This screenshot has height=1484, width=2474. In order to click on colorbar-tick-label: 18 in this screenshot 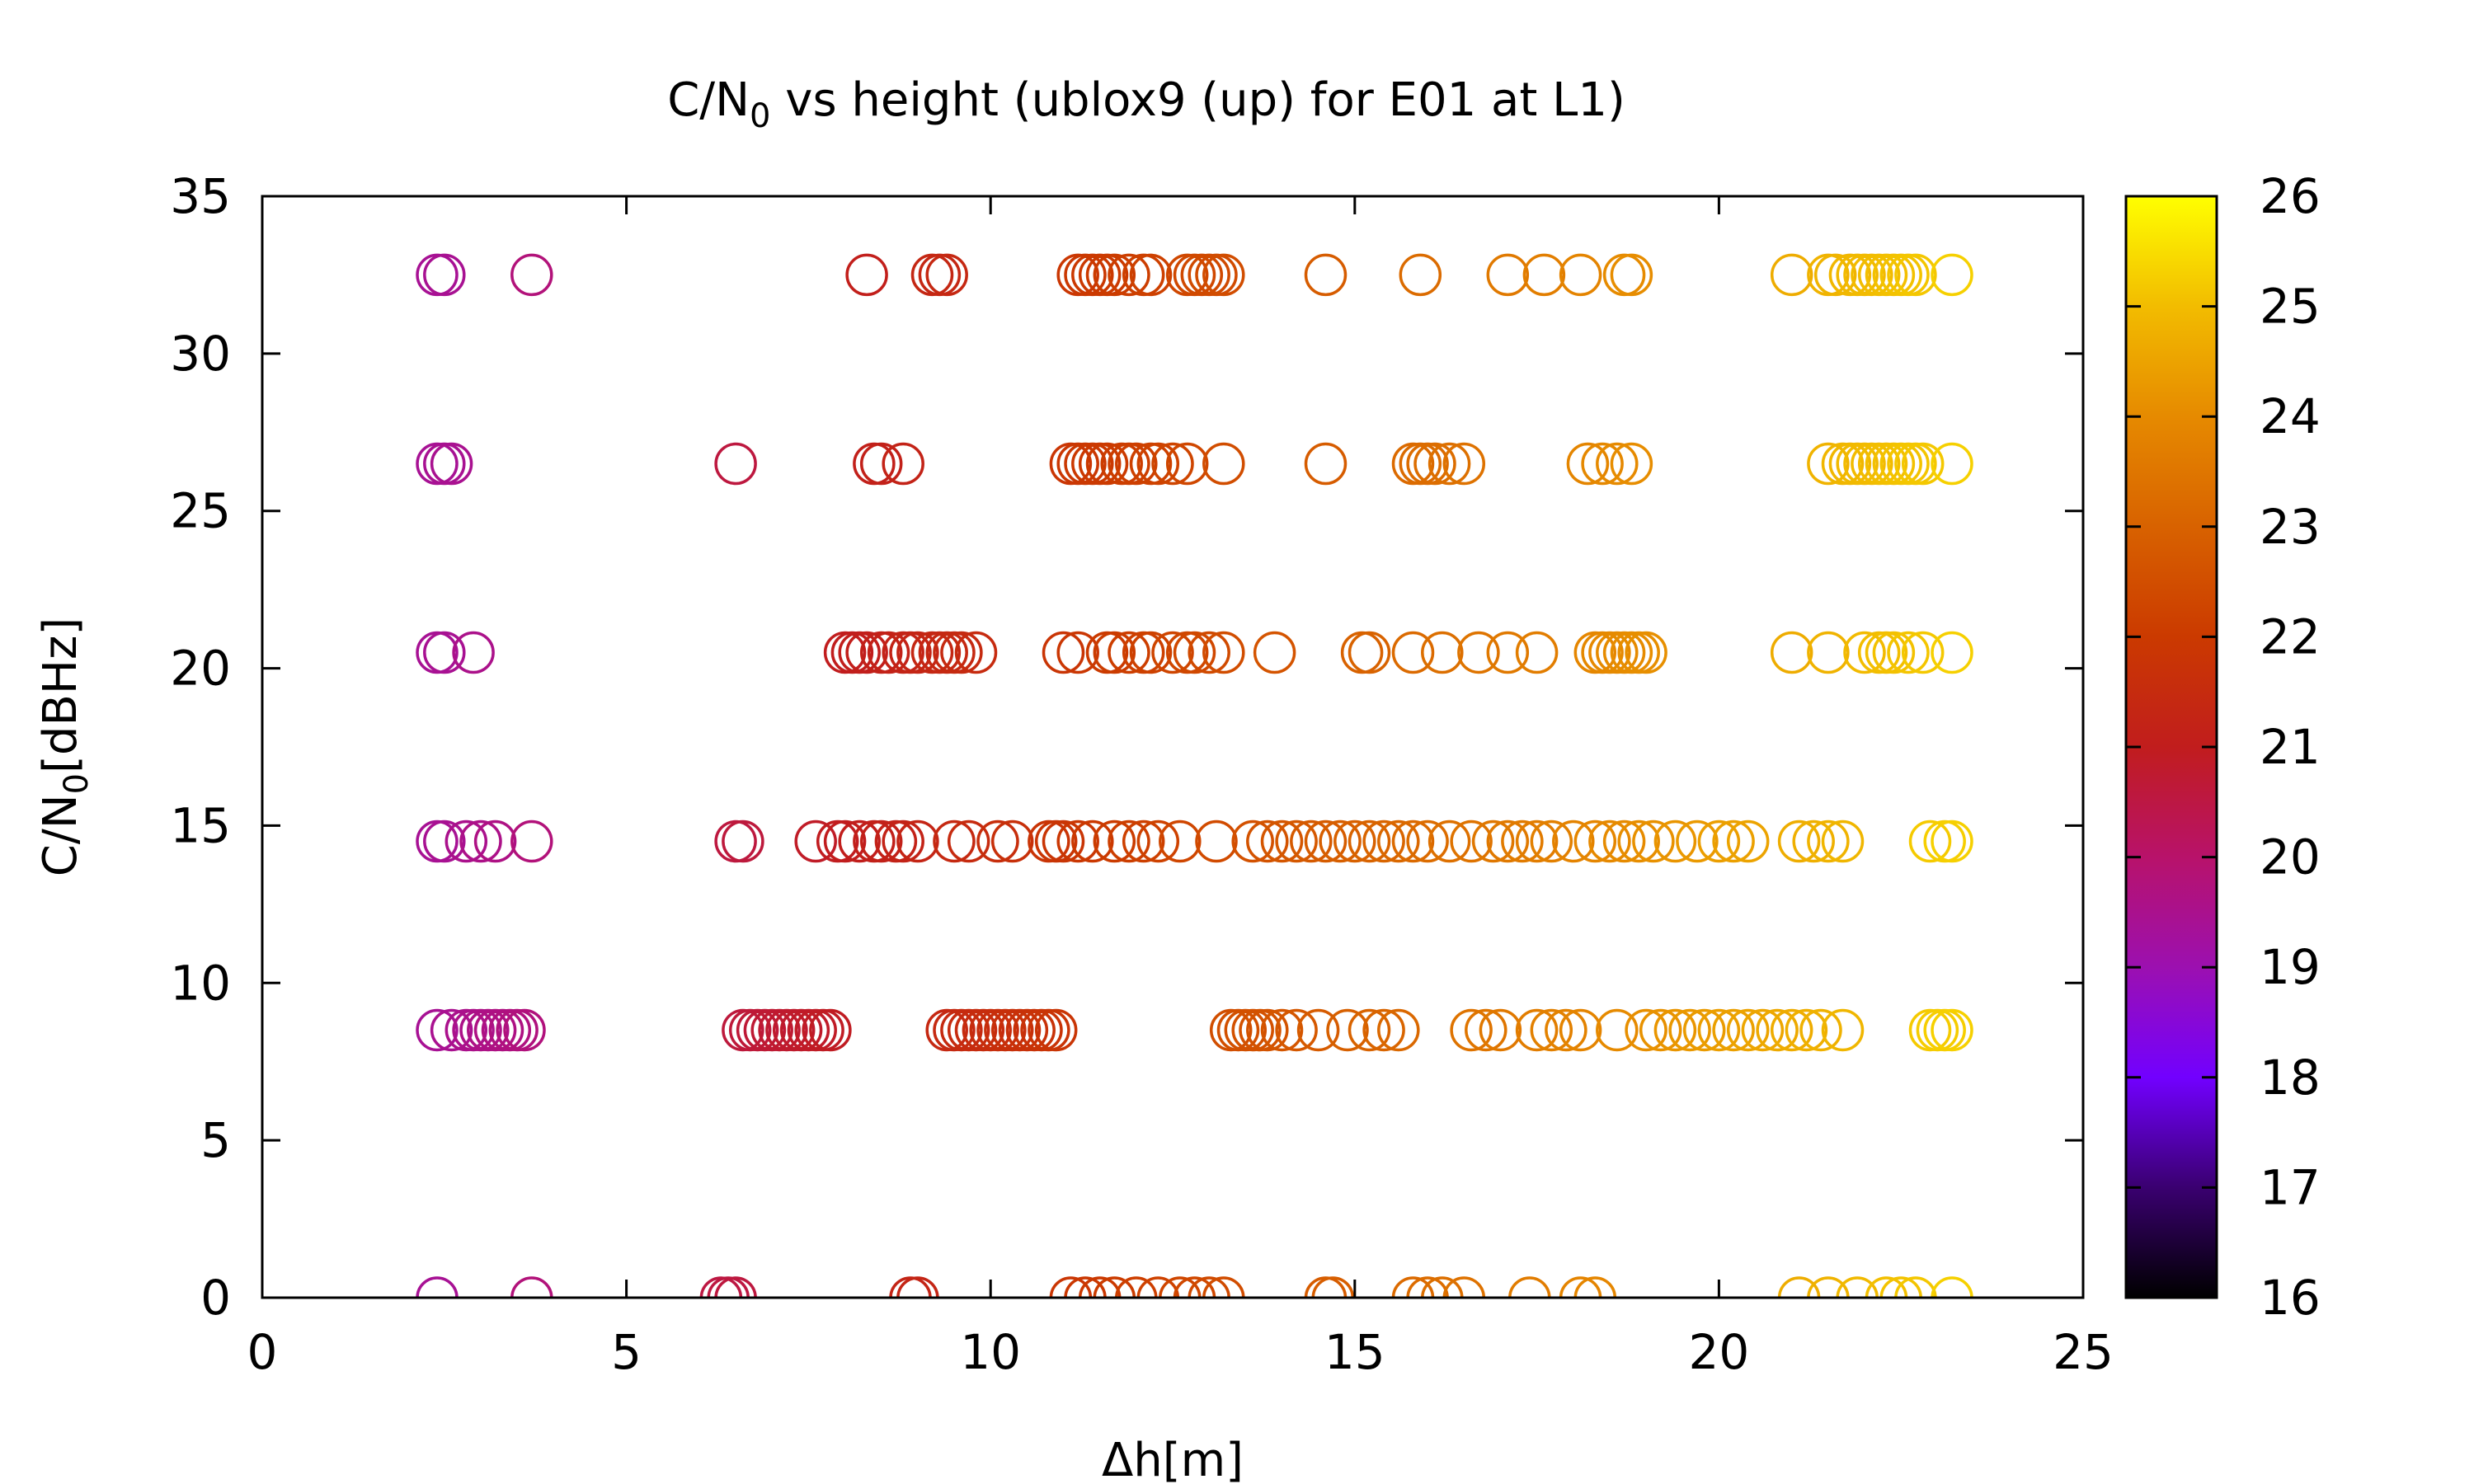, I will do `click(2290, 1078)`.